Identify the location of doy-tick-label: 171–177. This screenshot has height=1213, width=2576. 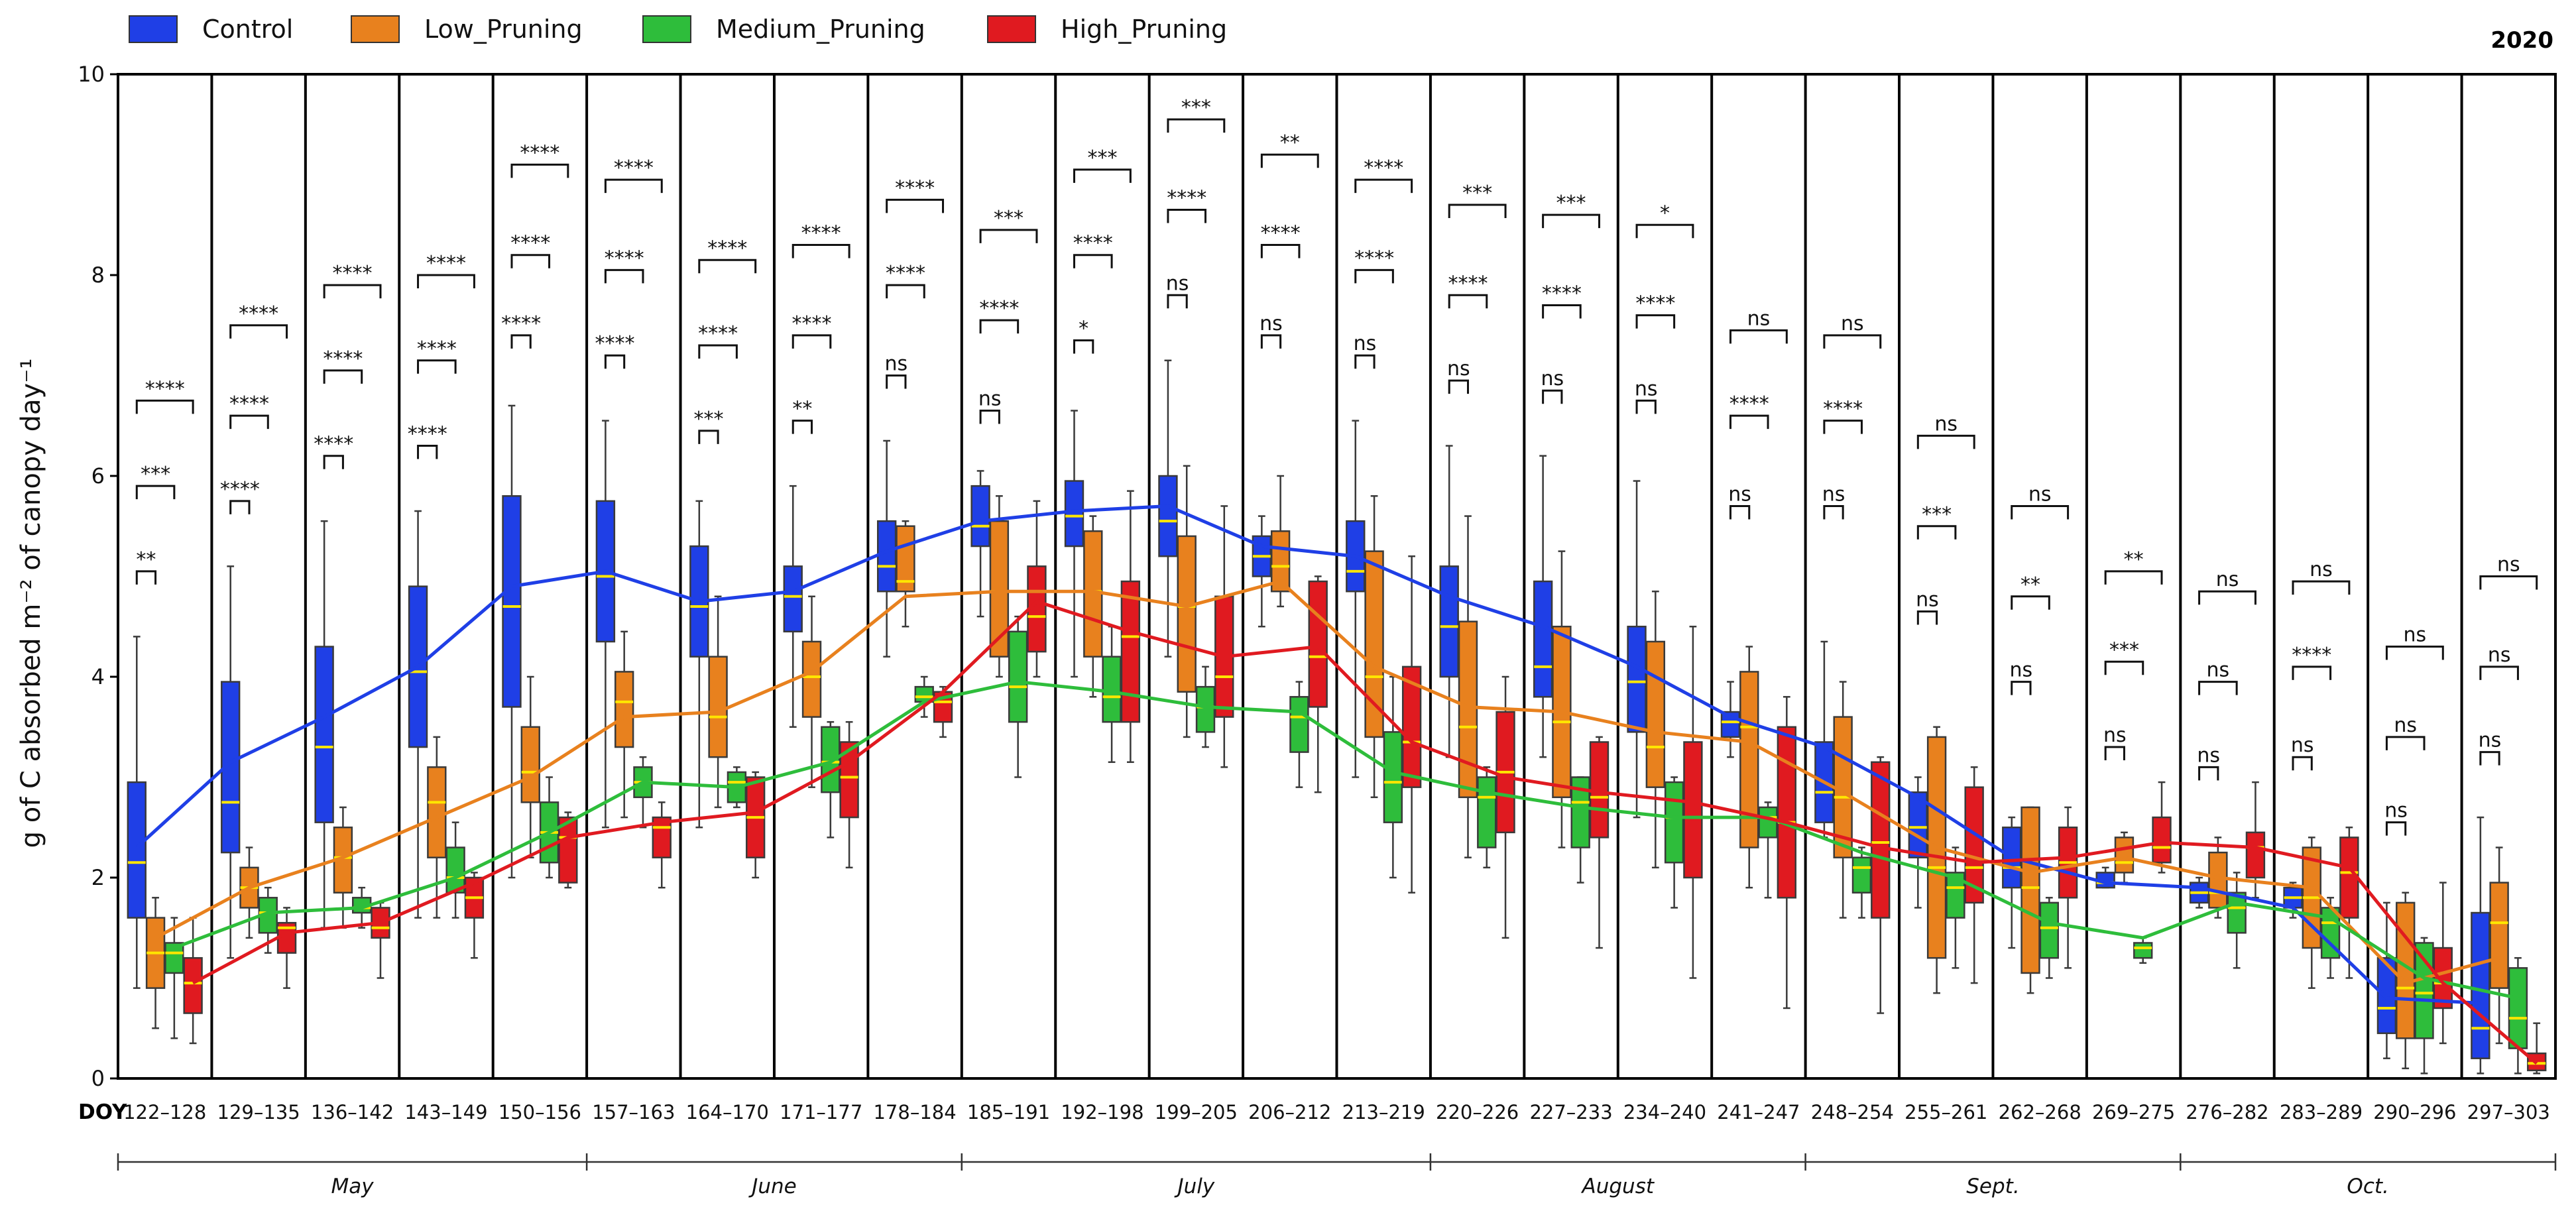
(821, 1113).